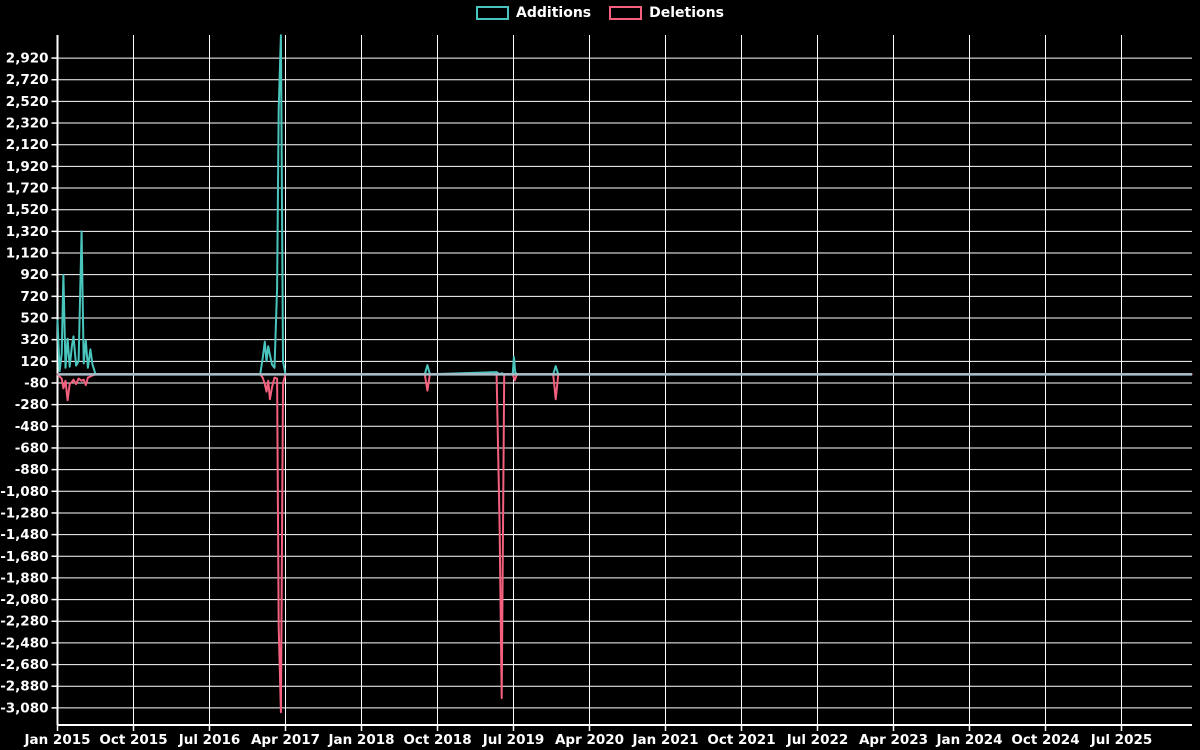 This screenshot has width=1200, height=750. I want to click on y-tick-label: 2,920, so click(27, 59).